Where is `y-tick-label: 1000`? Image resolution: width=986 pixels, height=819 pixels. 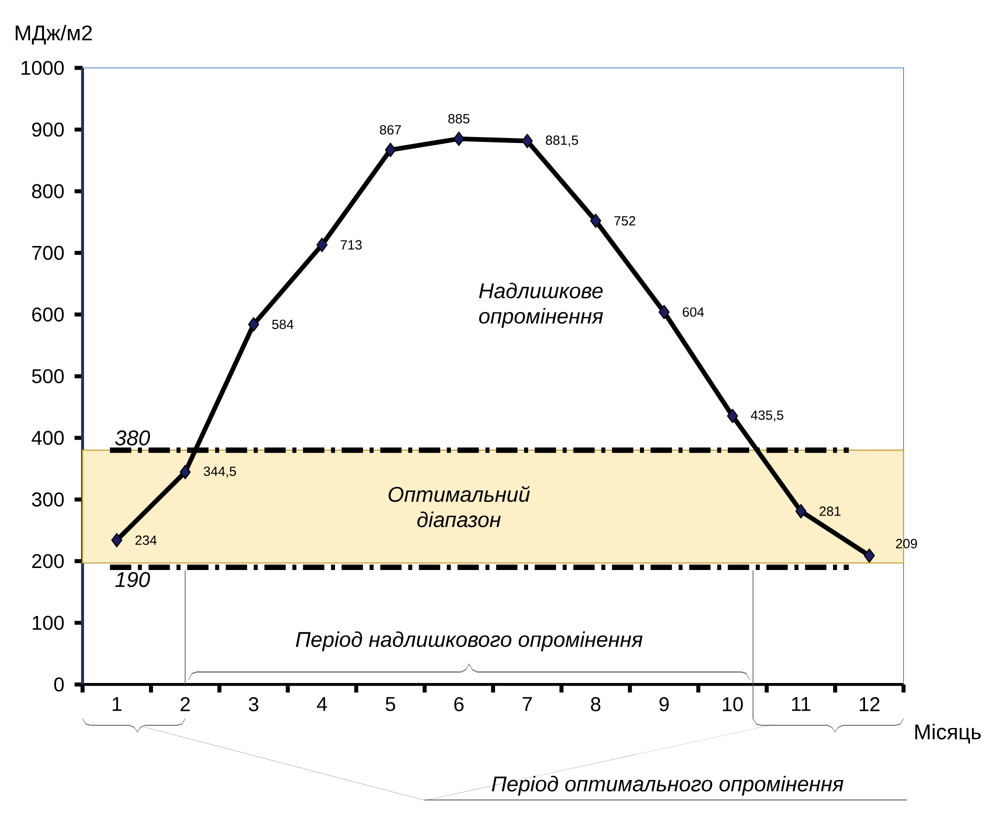
y-tick-label: 1000 is located at coordinates (43, 67).